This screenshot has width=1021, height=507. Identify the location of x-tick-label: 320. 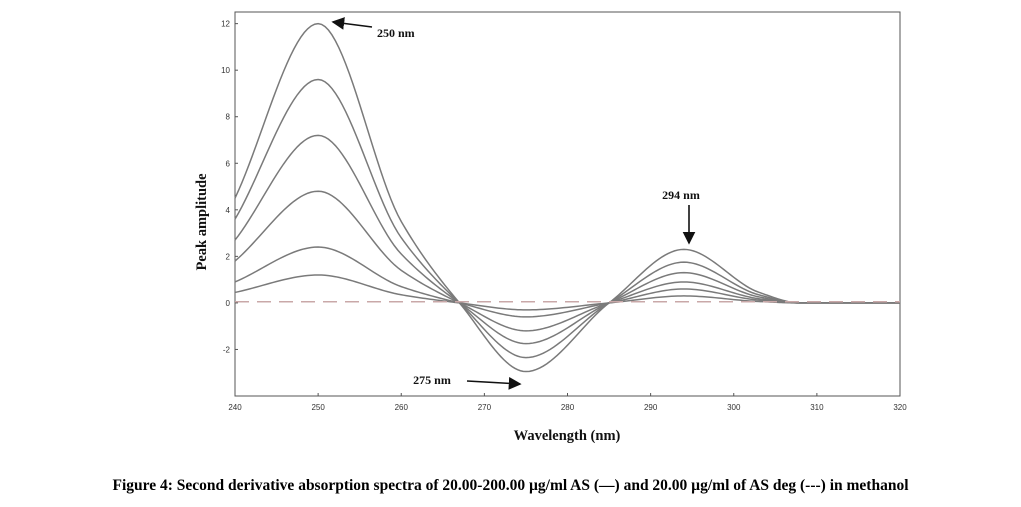
(900, 407).